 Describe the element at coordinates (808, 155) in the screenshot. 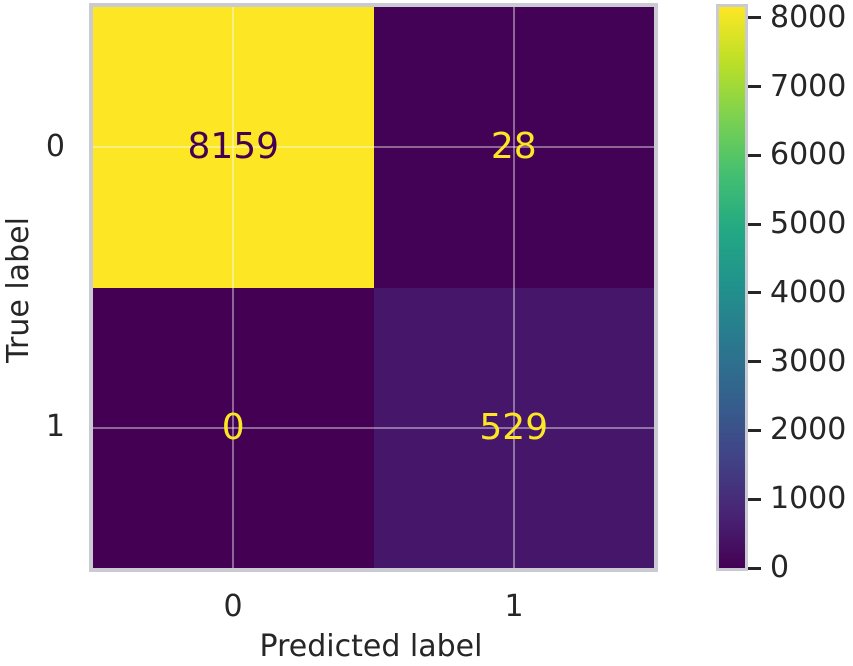

I see `colorbar-tick-label: 6000` at that location.